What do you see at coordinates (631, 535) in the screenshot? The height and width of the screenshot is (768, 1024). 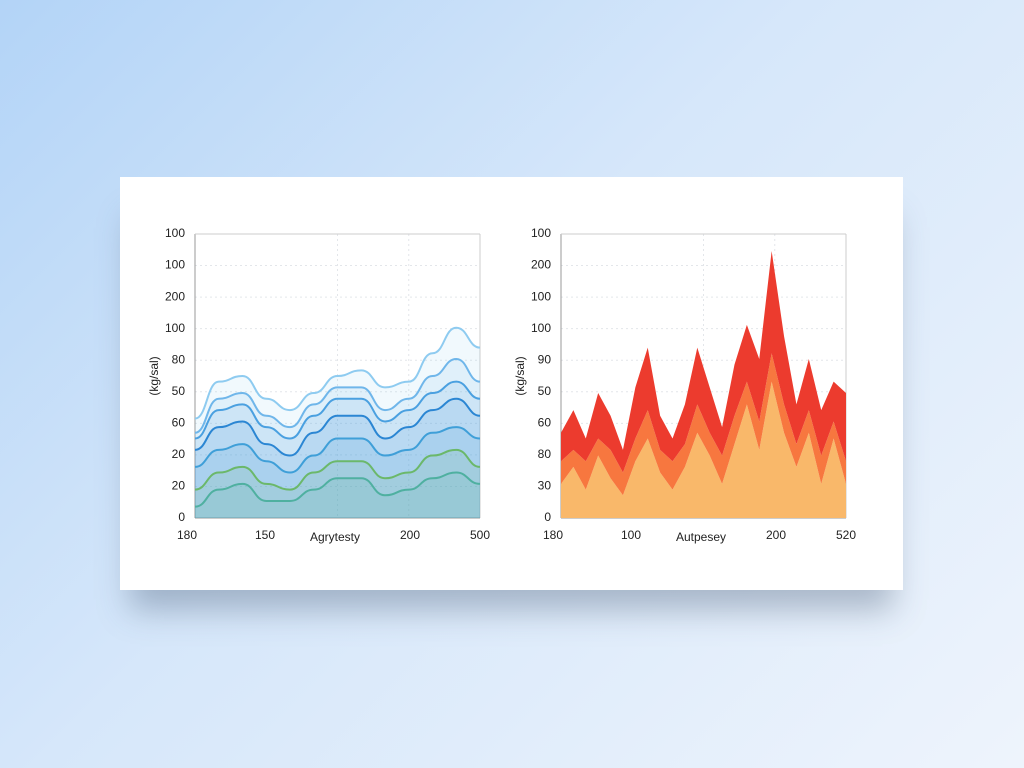 I see `x-tick-label: 100` at bounding box center [631, 535].